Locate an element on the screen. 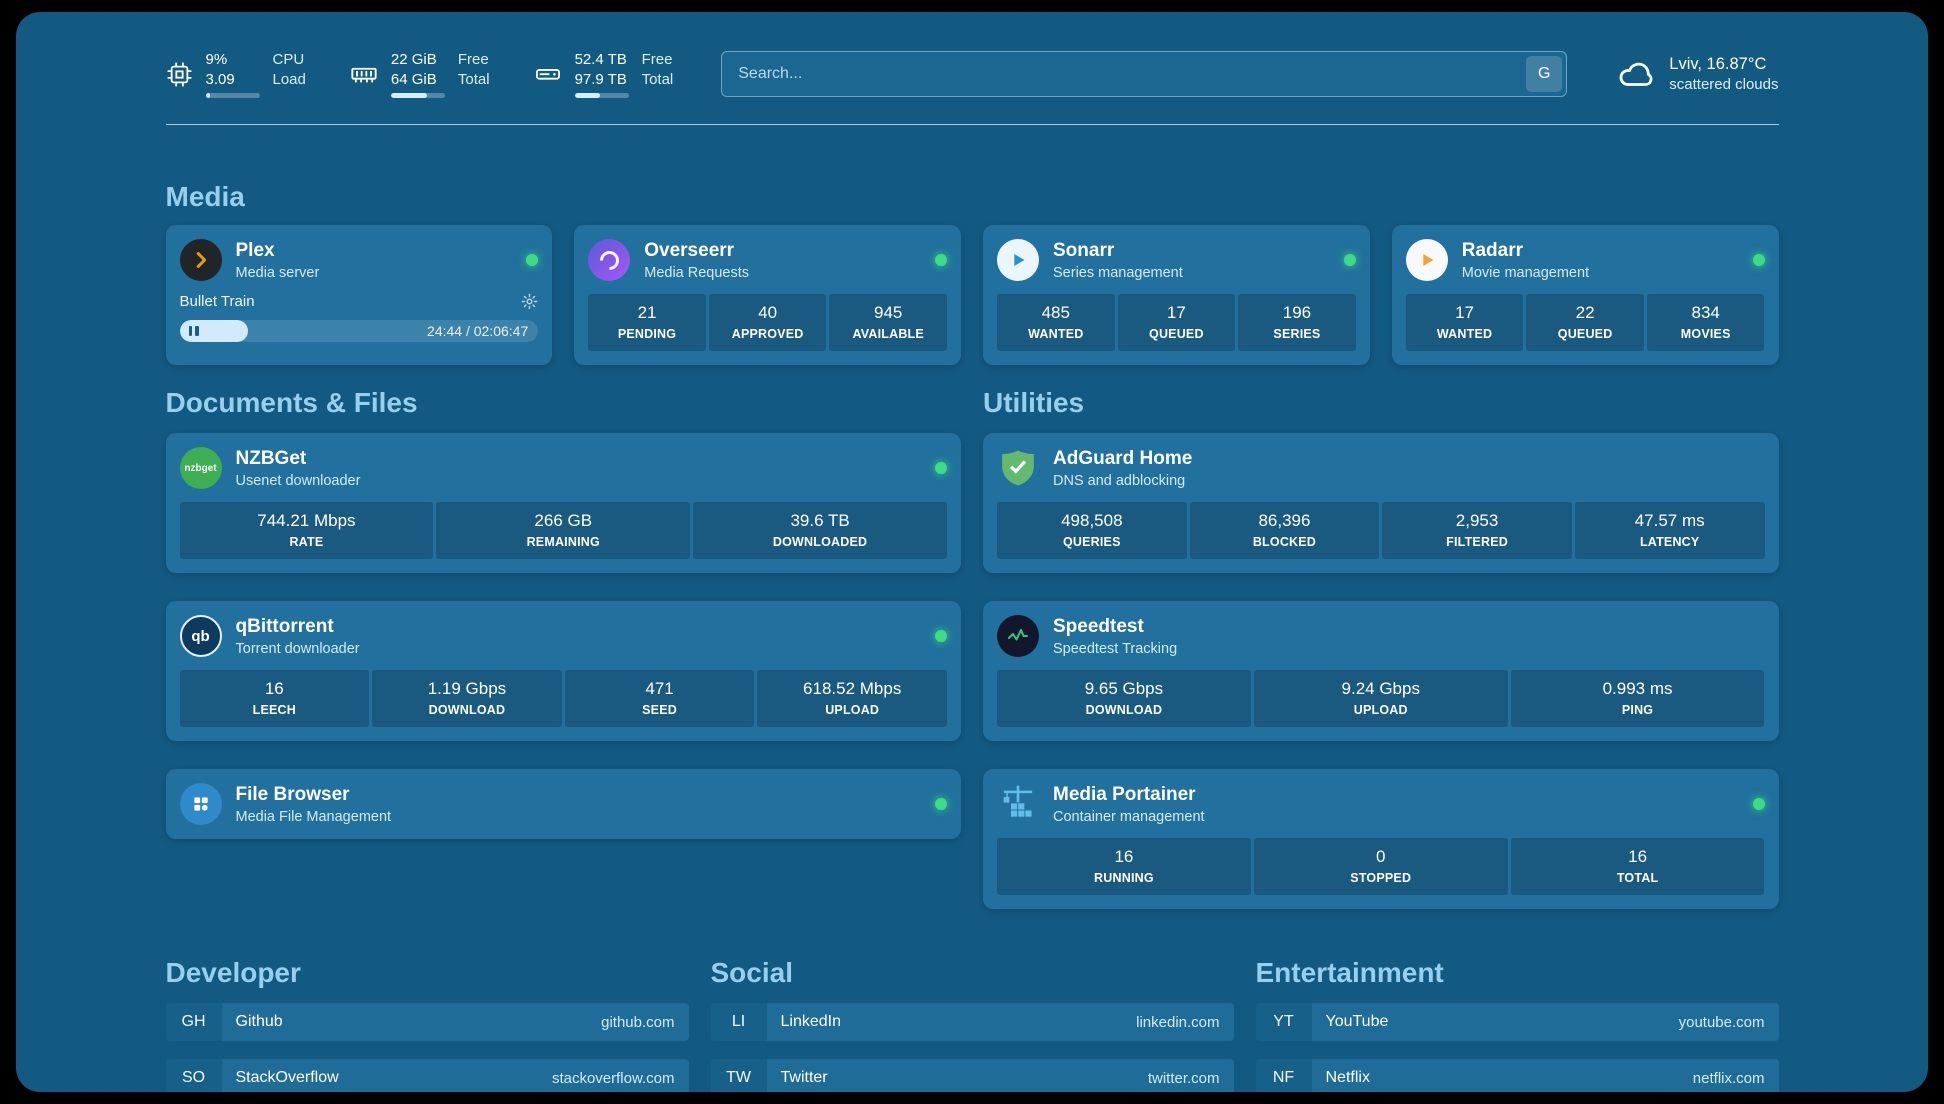  app-subtitle: DNS and adblocking is located at coordinates (1119, 480).